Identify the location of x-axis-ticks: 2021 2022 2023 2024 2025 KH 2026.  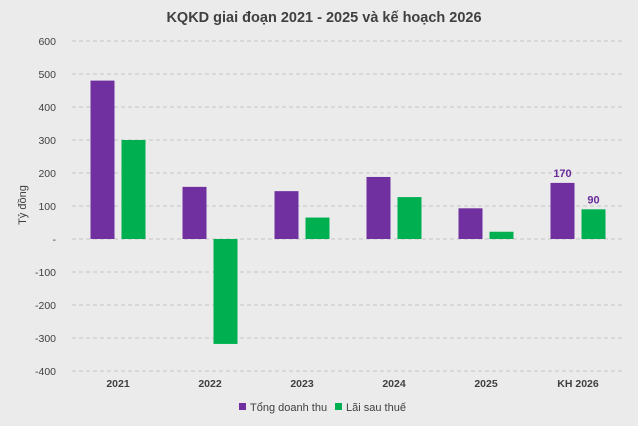
(352, 384).